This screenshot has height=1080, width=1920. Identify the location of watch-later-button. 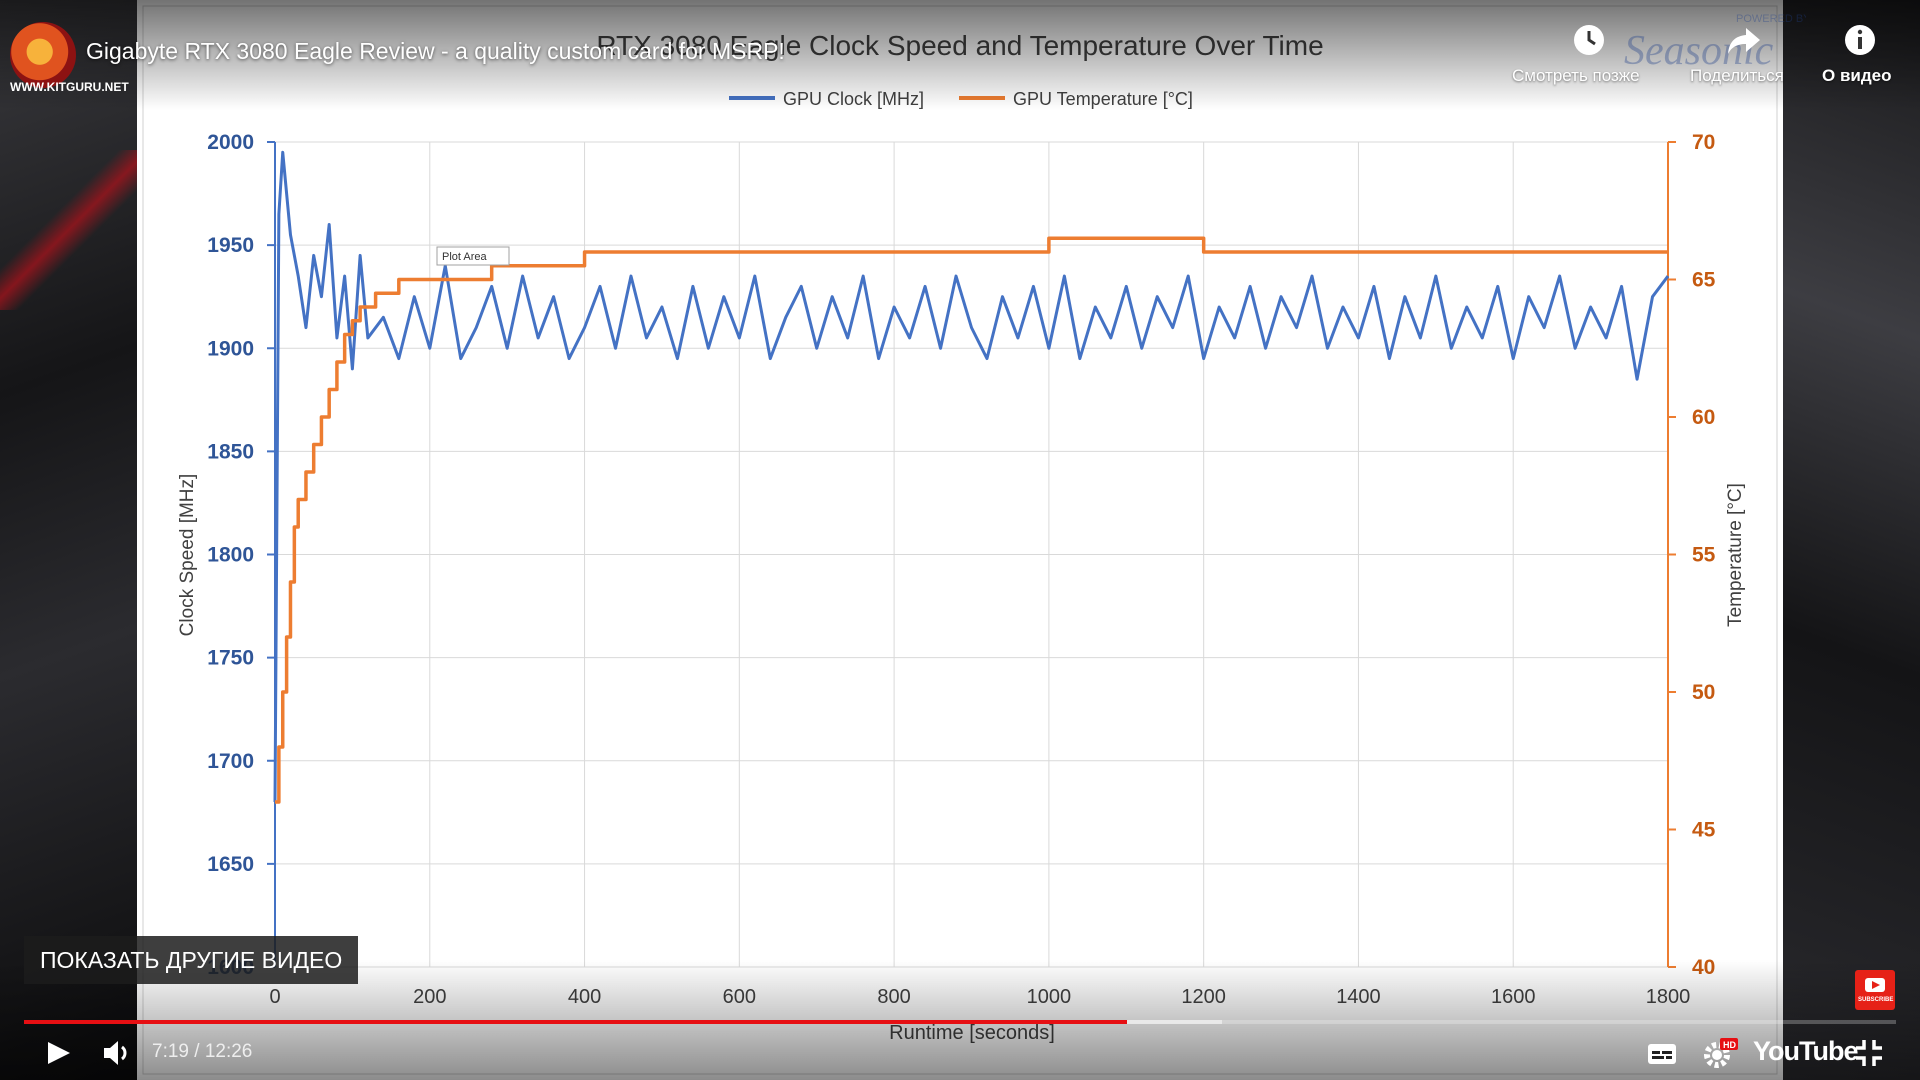
(1589, 40).